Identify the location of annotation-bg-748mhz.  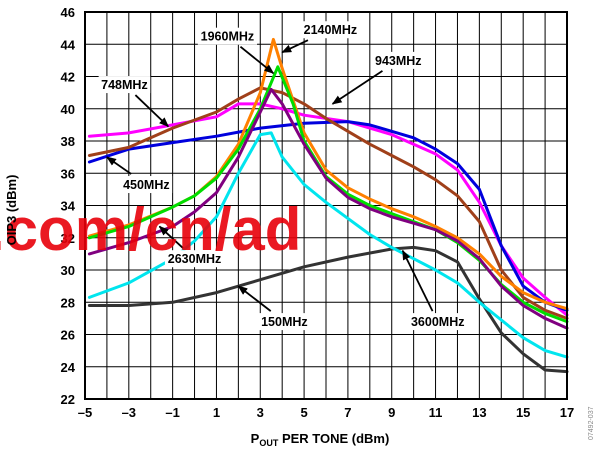
(124, 85).